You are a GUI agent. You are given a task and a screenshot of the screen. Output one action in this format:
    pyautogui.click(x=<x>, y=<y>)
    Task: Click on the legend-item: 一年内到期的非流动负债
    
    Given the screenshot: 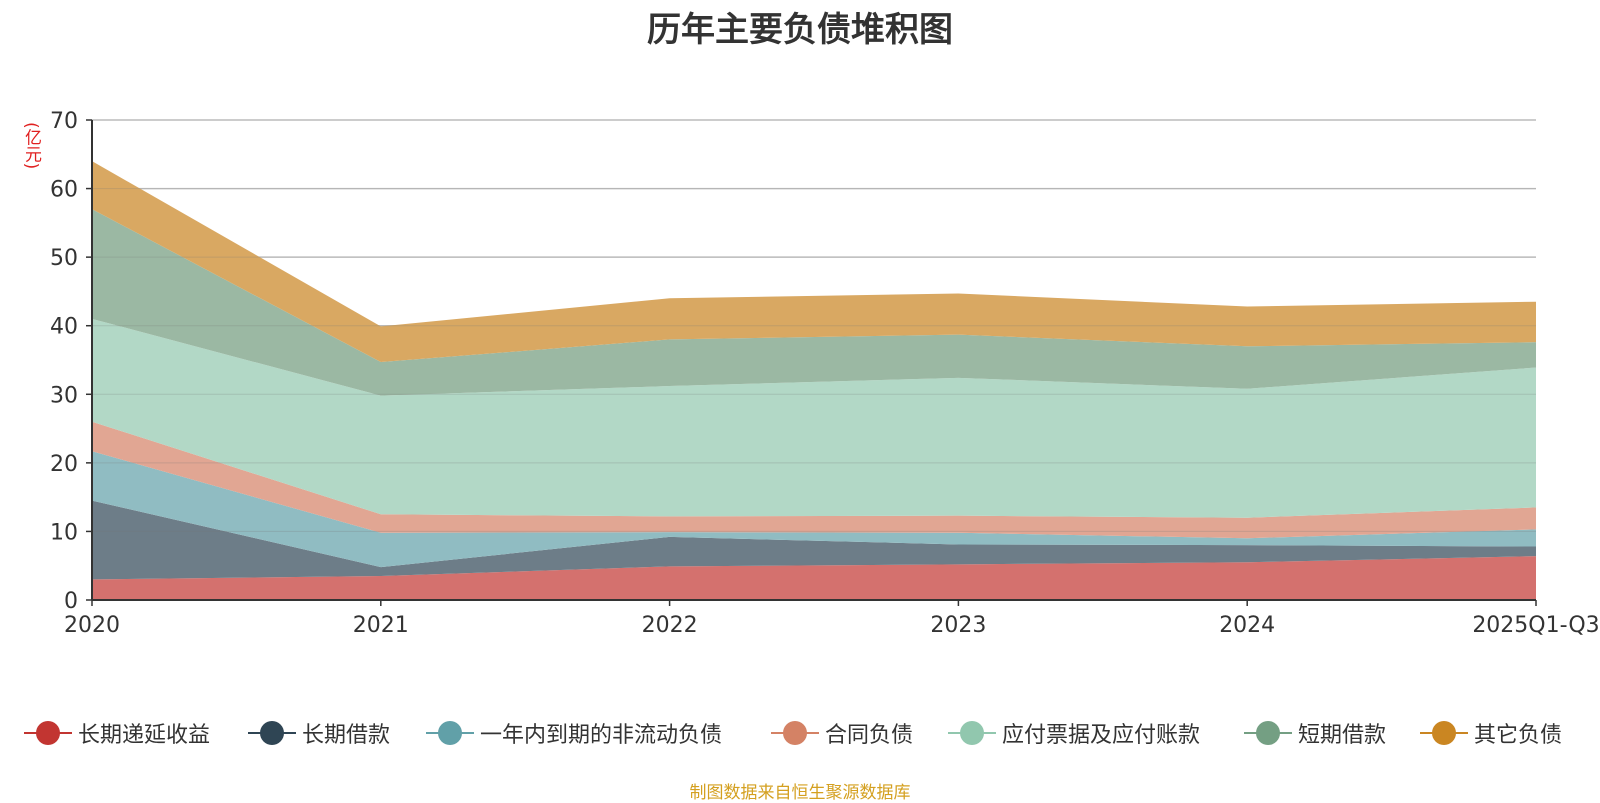 What is the action you would take?
    pyautogui.click(x=574, y=733)
    